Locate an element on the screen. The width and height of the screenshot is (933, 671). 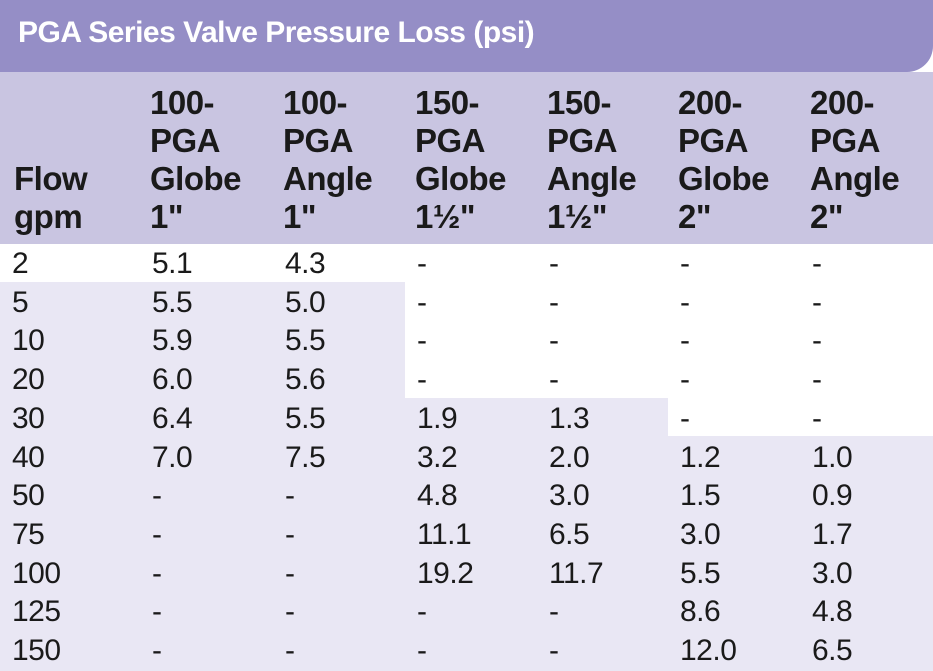
table-cell: 5.0 is located at coordinates (305, 302).